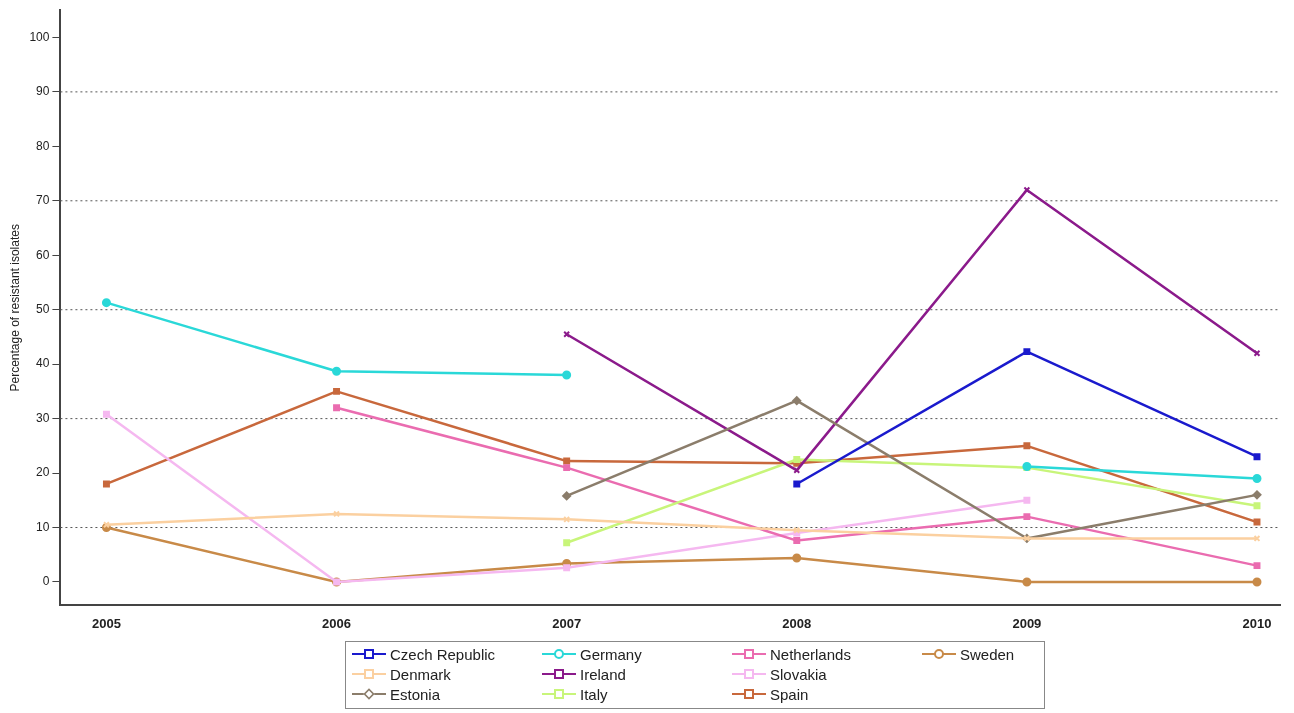 Image resolution: width=1294 pixels, height=713 pixels. I want to click on legend-label: Estonia, so click(415, 694).